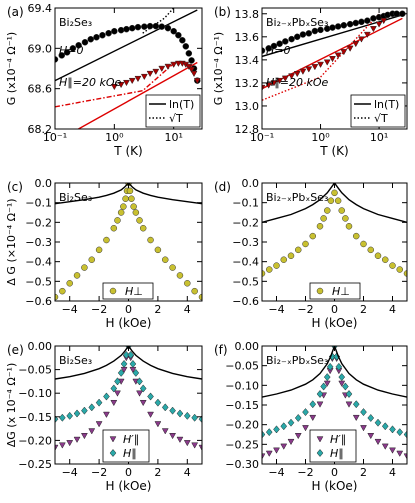 Image resolution: width=415 pixels, height=503 pixels. What do you see at coordinates (38, 222) in the screenshot?
I see `y-tick-label: −0.2` at bounding box center [38, 222].